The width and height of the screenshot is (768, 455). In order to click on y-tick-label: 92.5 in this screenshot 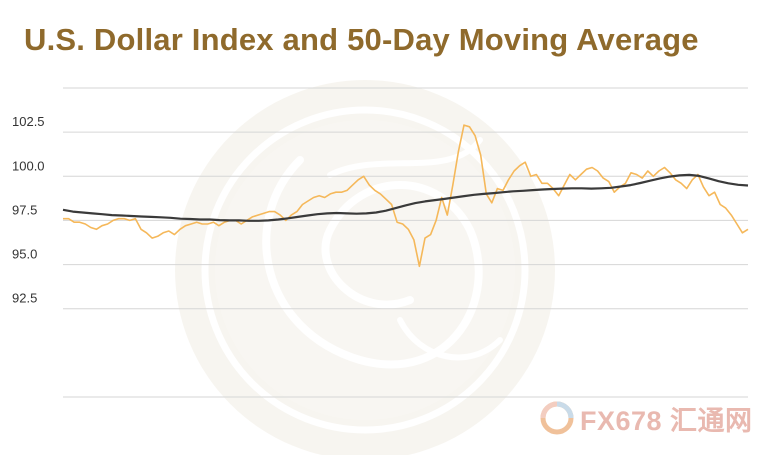, I will do `click(24, 298)`.